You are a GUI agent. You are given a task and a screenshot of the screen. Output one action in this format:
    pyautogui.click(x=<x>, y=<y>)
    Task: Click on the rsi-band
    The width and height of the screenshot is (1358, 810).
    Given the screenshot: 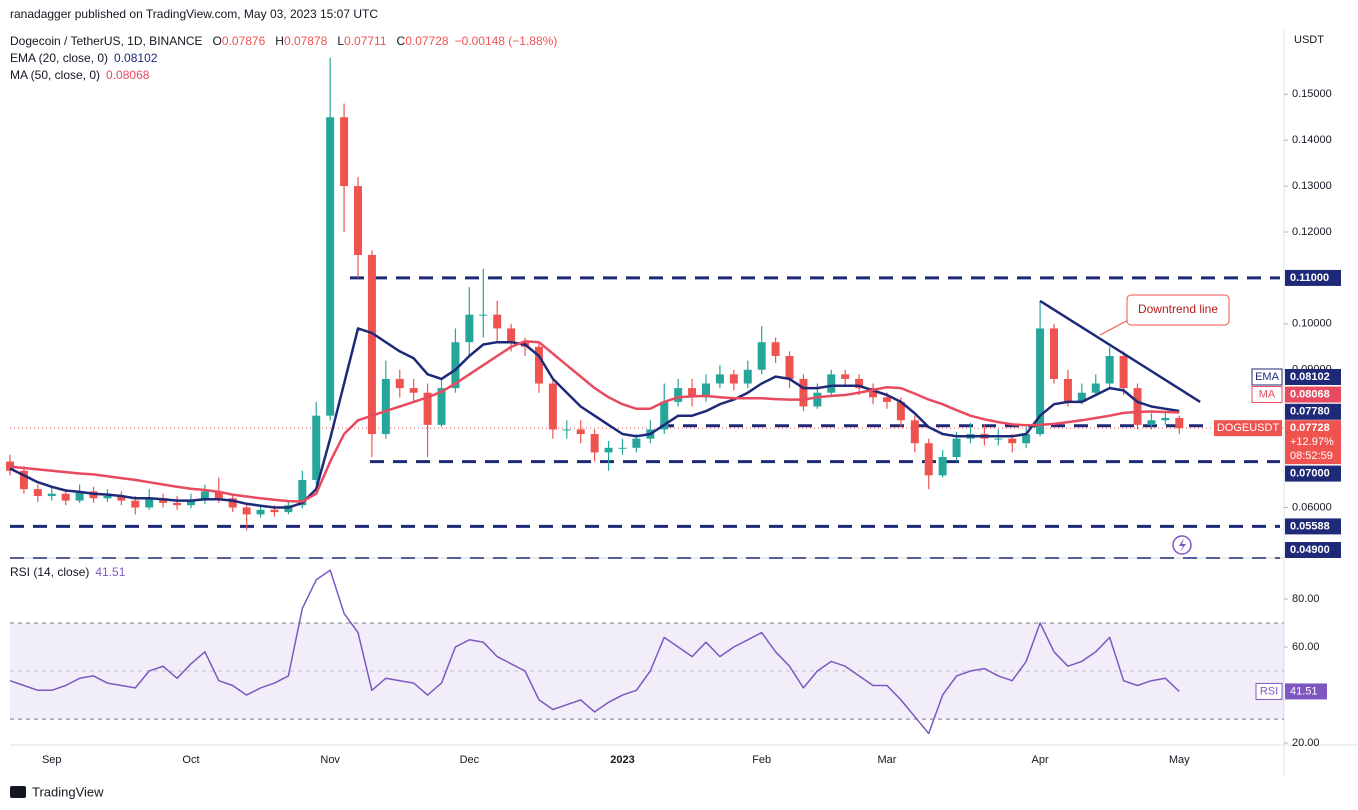 What is the action you would take?
    pyautogui.click(x=647, y=671)
    